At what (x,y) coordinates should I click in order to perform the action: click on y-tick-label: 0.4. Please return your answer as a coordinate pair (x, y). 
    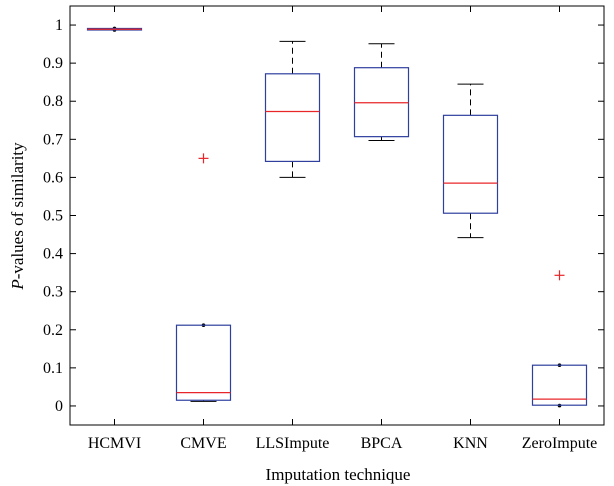
    Looking at the image, I should click on (53, 254).